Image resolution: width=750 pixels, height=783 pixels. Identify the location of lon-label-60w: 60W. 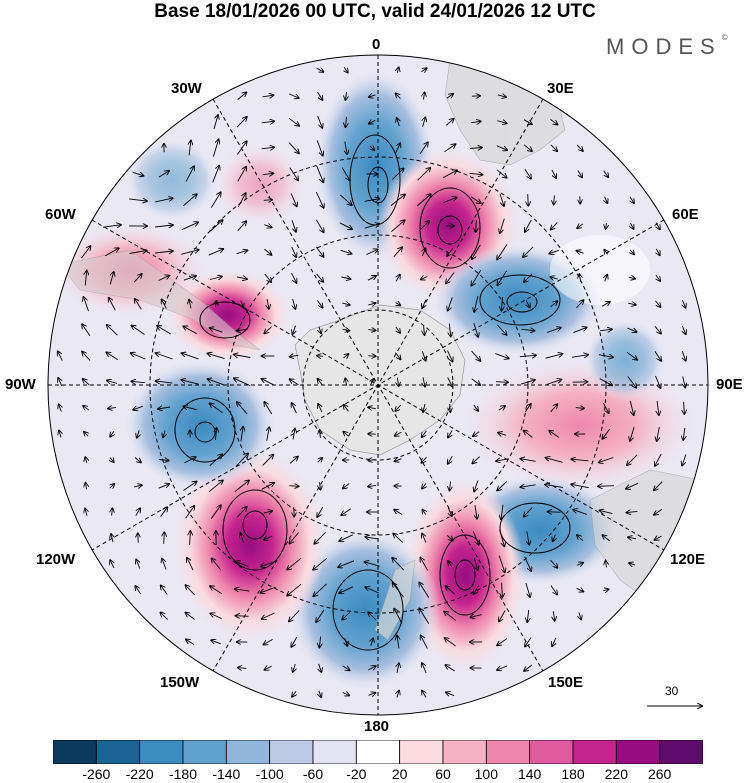
(60, 214).